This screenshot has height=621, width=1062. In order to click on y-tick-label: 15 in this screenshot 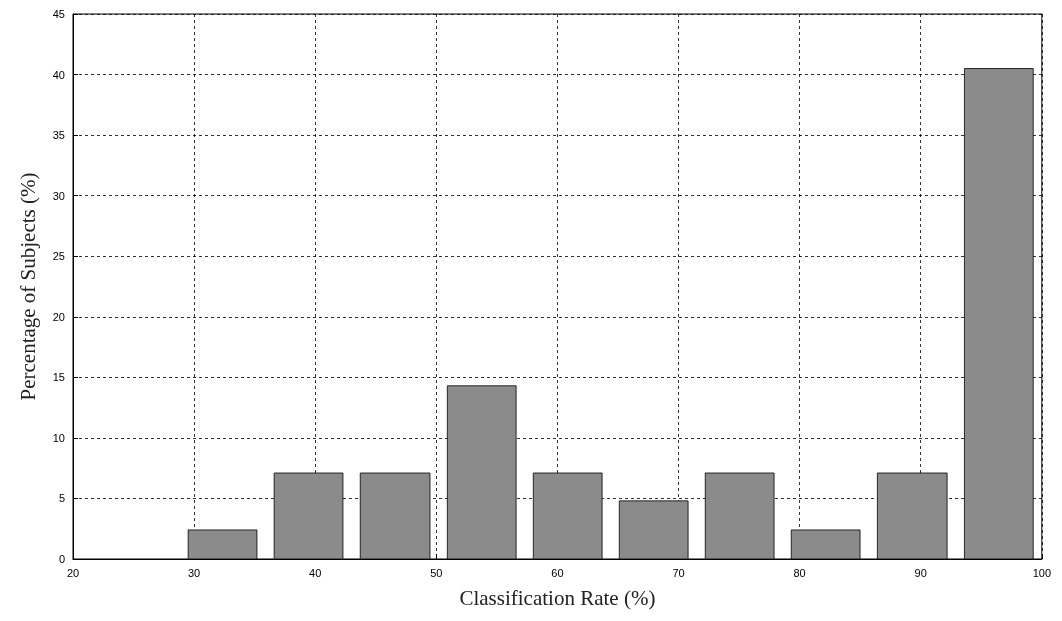, I will do `click(58, 377)`.